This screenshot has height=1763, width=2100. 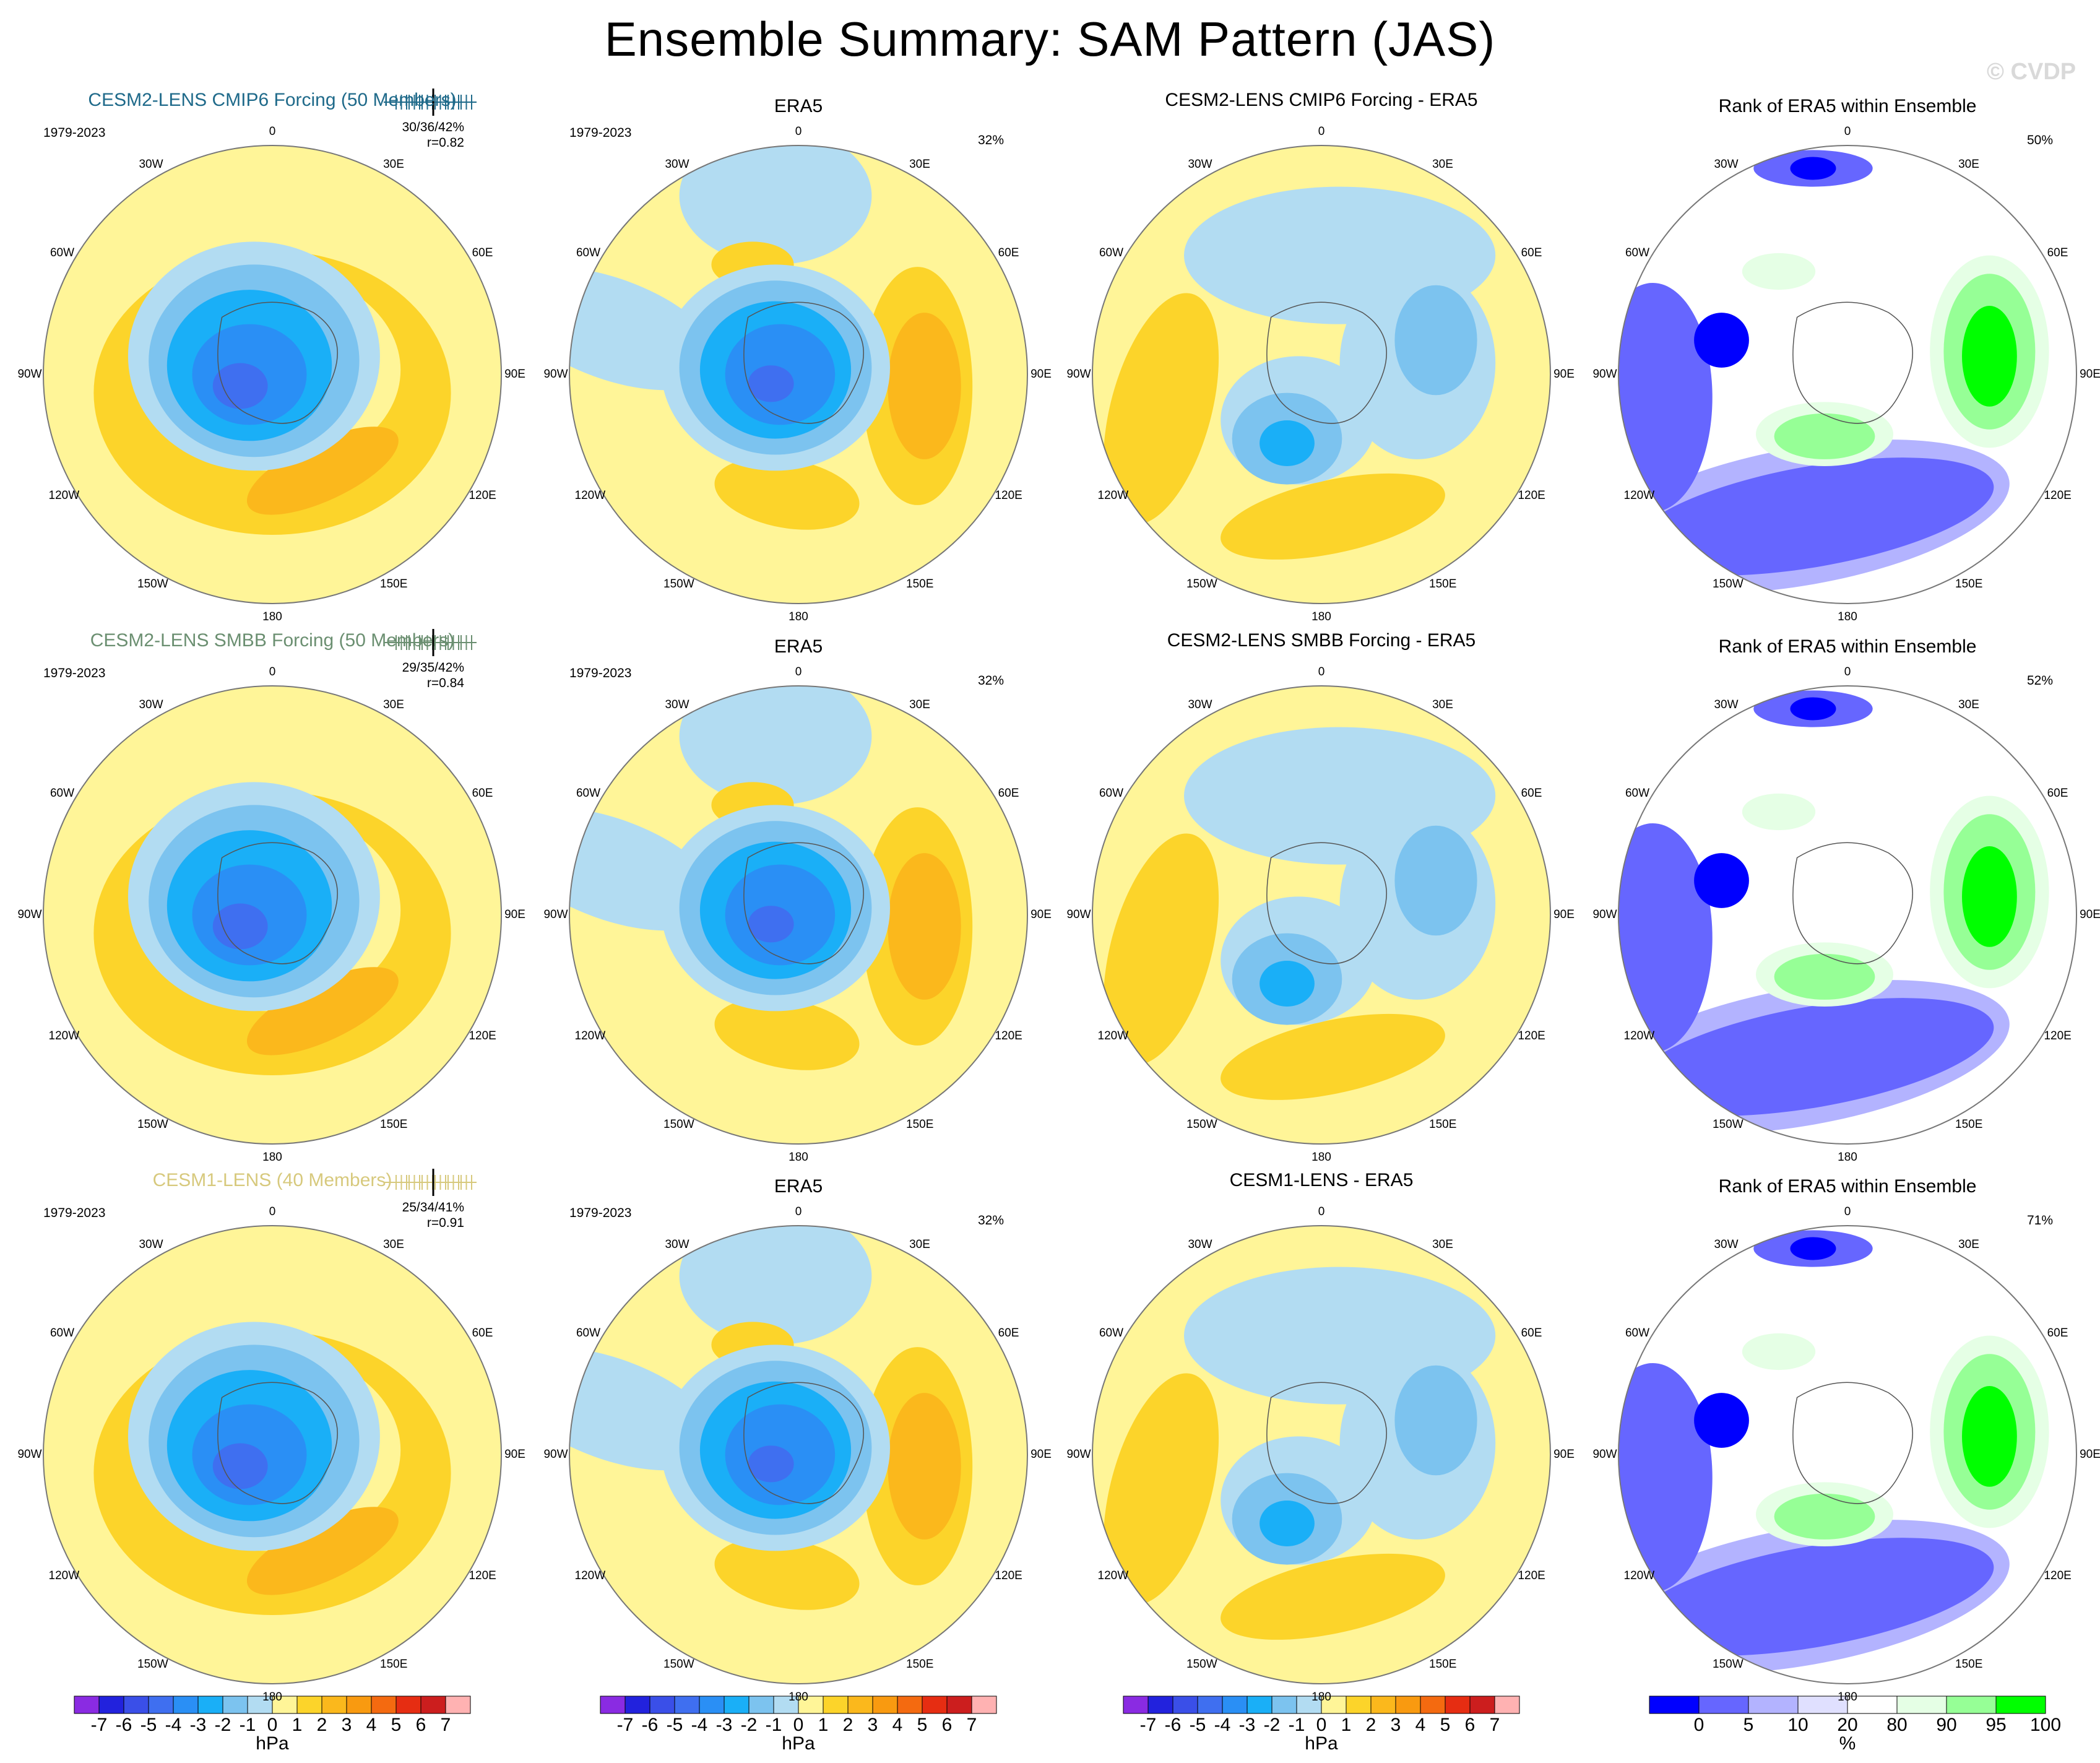 What do you see at coordinates (2040, 1220) in the screenshot?
I see `rank-pct: 71%` at bounding box center [2040, 1220].